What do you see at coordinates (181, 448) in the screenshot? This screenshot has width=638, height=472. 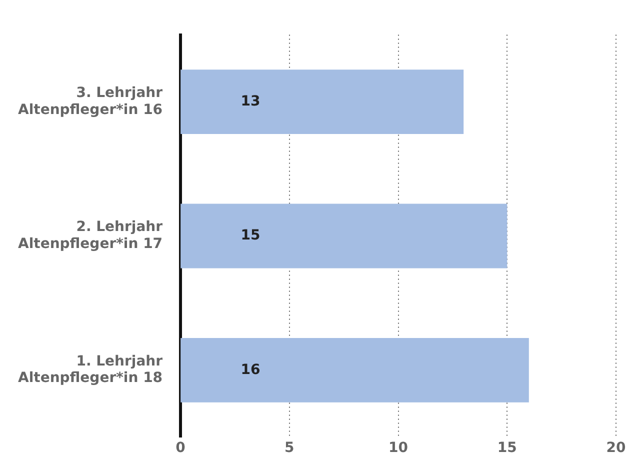 I see `x-tick-label: 0` at bounding box center [181, 448].